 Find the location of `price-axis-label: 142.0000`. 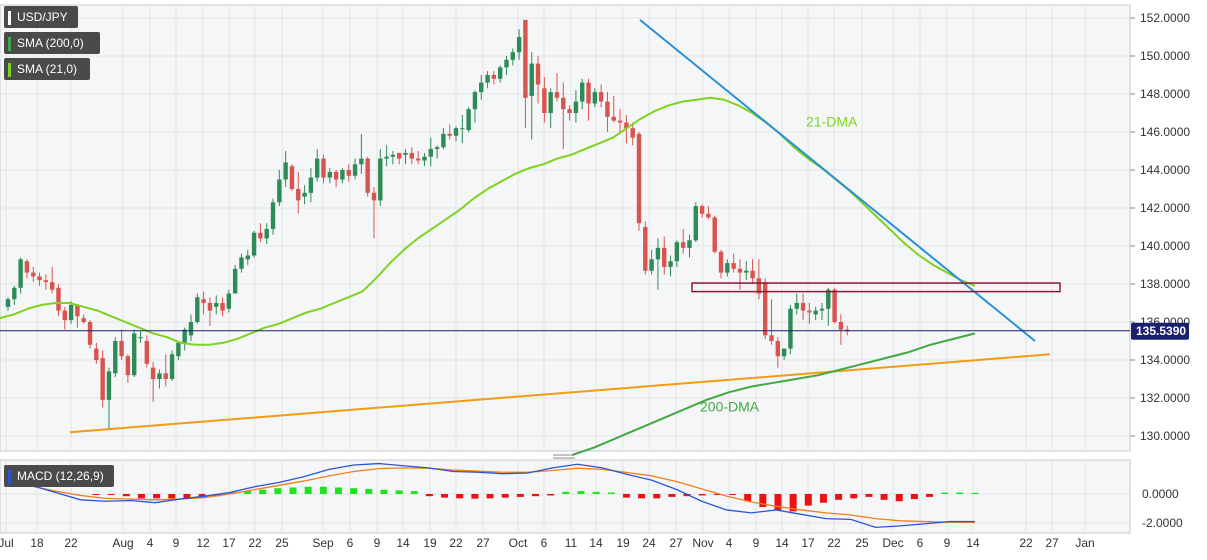

price-axis-label: 142.0000 is located at coordinates (1165, 208).